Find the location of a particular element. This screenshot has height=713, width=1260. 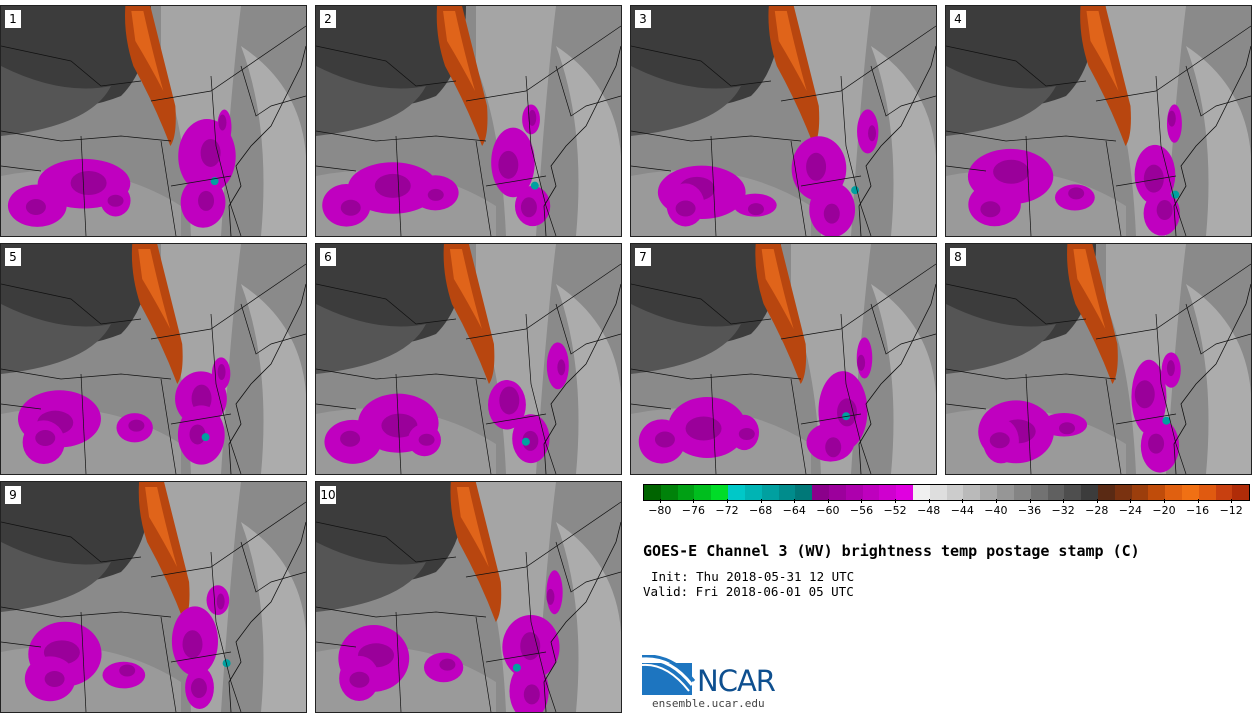

colorbar-tick-label: −16 is located at coordinates (1197, 510).